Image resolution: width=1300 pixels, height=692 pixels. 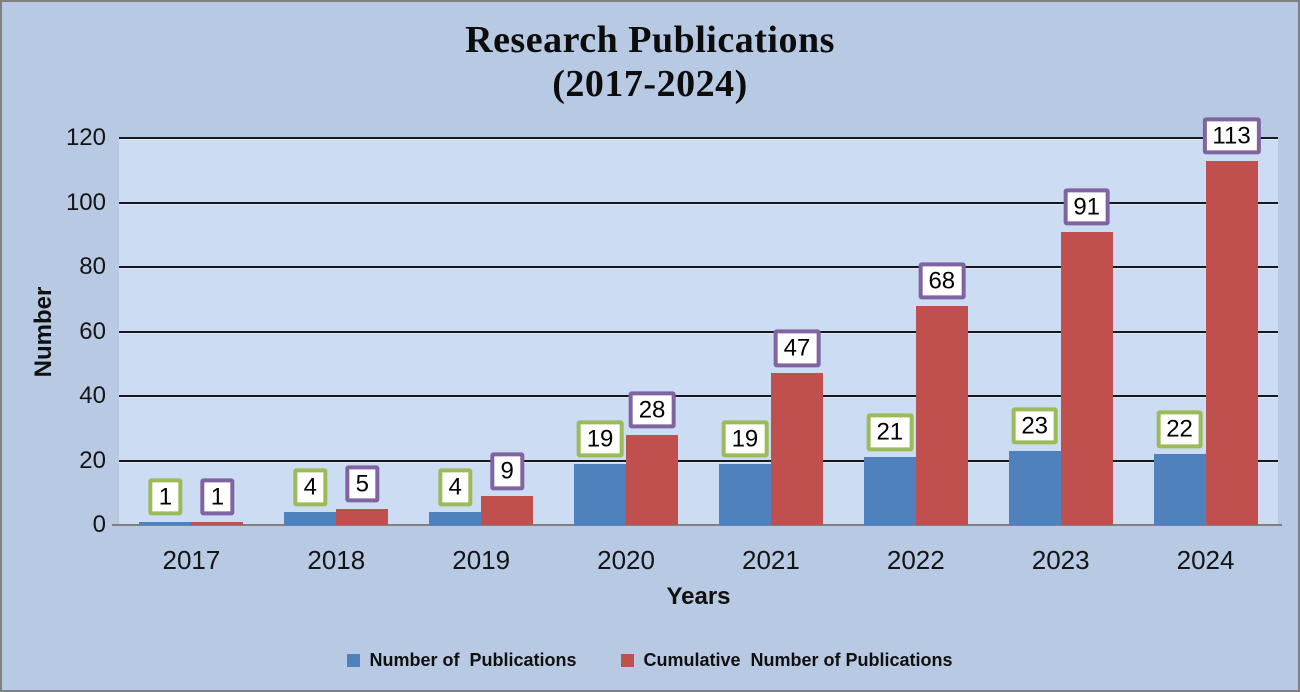 What do you see at coordinates (1035, 426) in the screenshot?
I see `data-label-publications-2023: 23` at bounding box center [1035, 426].